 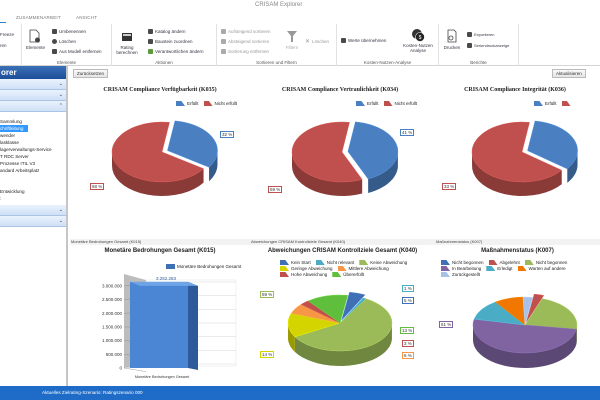 I want to click on tree-item: Prozesse ITIL V3, so click(x=18, y=163).